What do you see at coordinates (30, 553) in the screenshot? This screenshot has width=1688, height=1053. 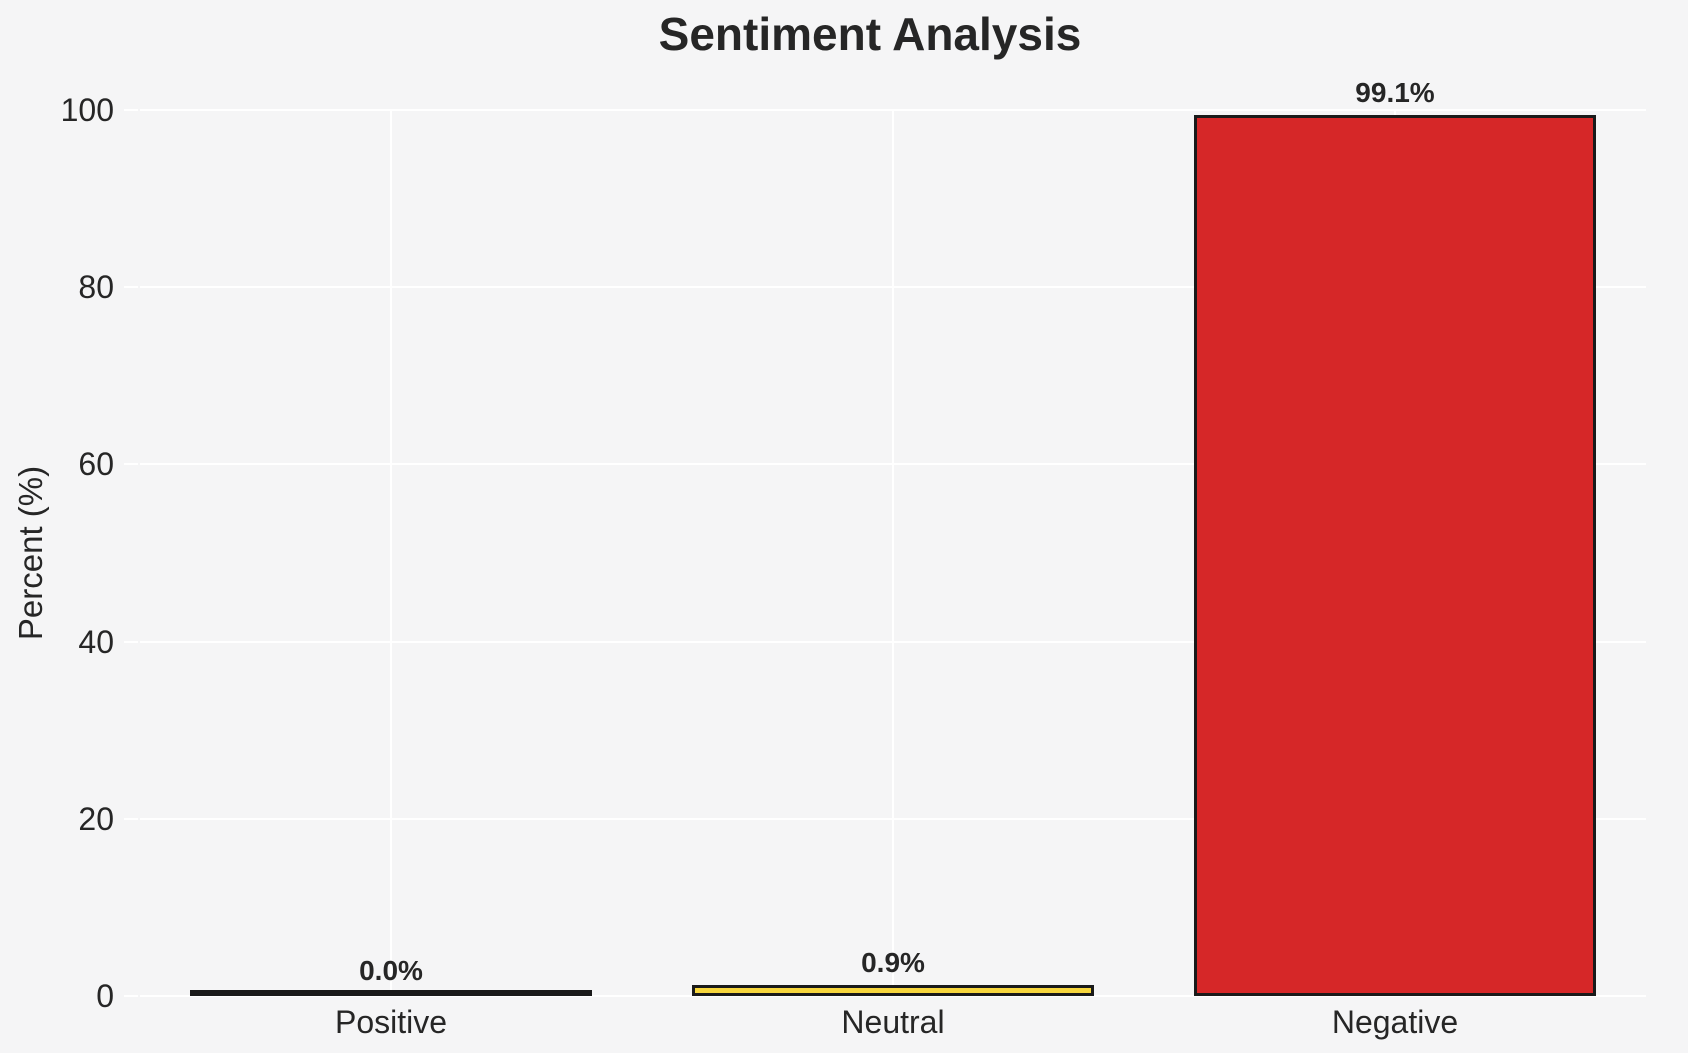 I see `y-axis-label: Percent (%)` at bounding box center [30, 553].